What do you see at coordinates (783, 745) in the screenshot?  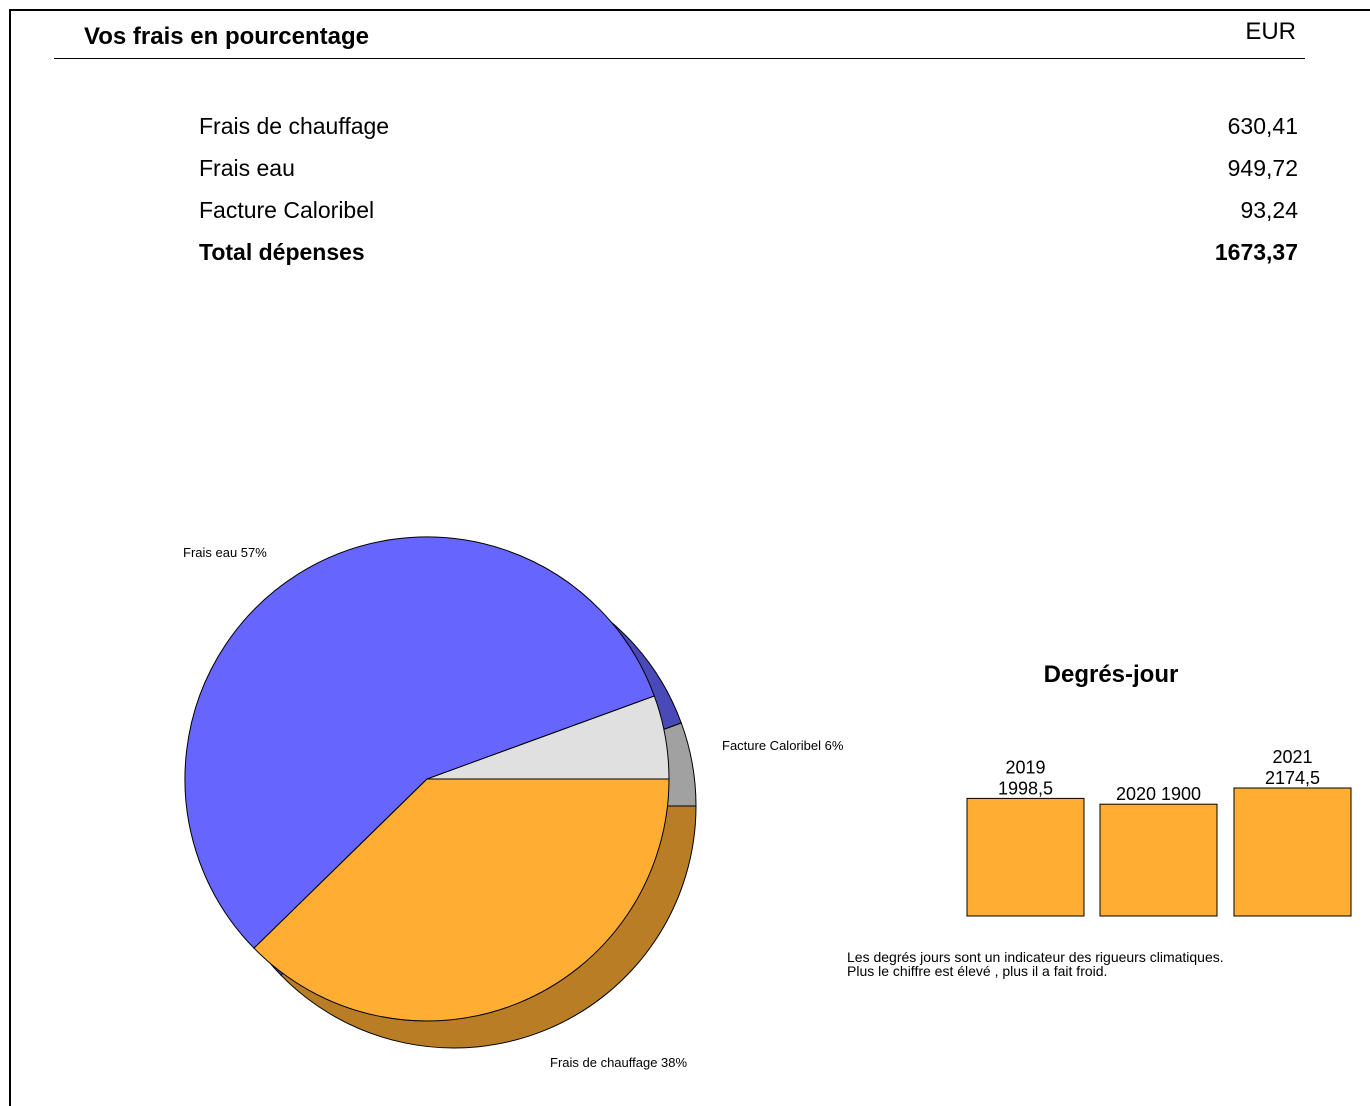 I see `pie-label-2: Facture Caloribel 6%` at bounding box center [783, 745].